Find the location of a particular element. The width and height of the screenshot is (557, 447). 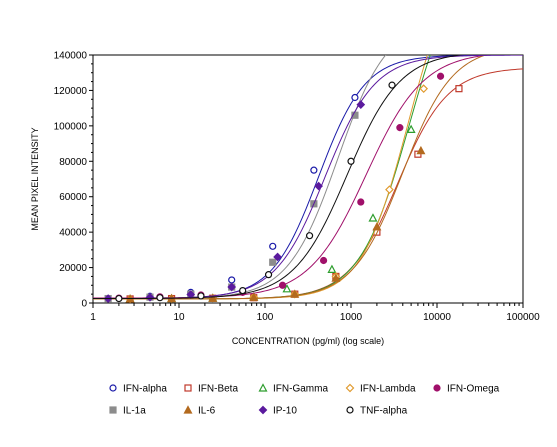

x-tick-label: 1 is located at coordinates (93, 317).